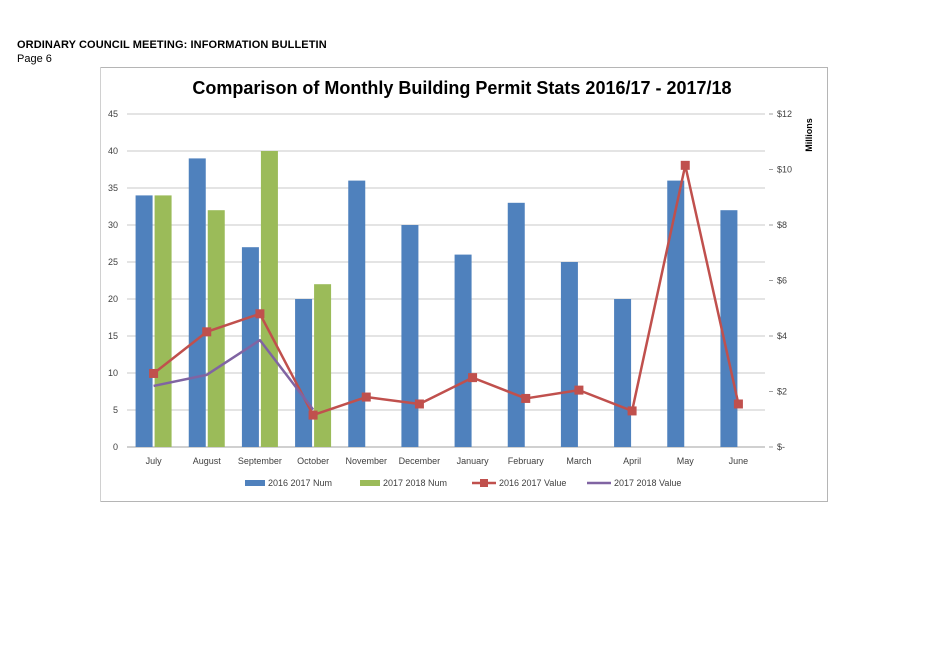  What do you see at coordinates (827, 284) in the screenshot?
I see `chart-frame-right-edge` at bounding box center [827, 284].